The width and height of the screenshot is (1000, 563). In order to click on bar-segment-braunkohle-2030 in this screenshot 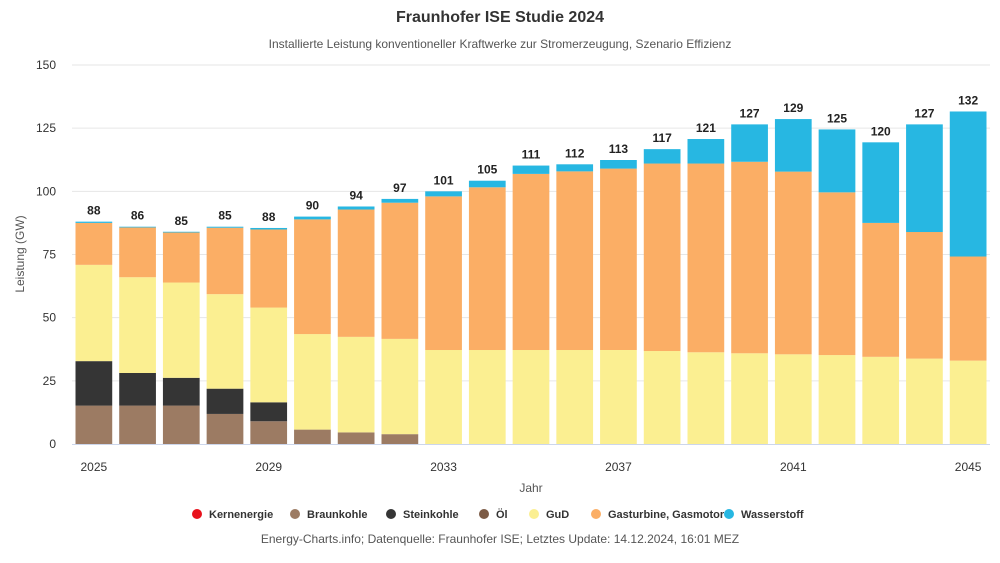, I will do `click(312, 436)`.